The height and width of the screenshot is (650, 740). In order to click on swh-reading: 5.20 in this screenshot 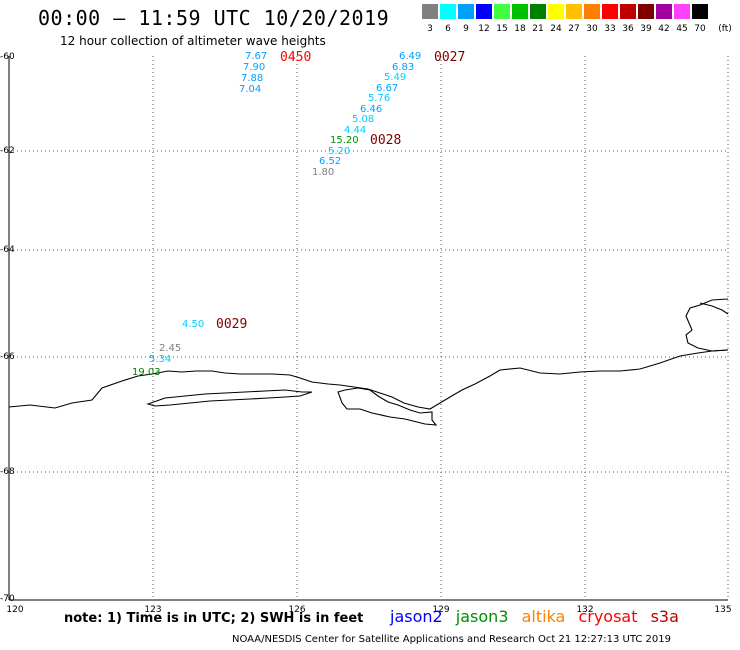, I will do `click(339, 151)`.